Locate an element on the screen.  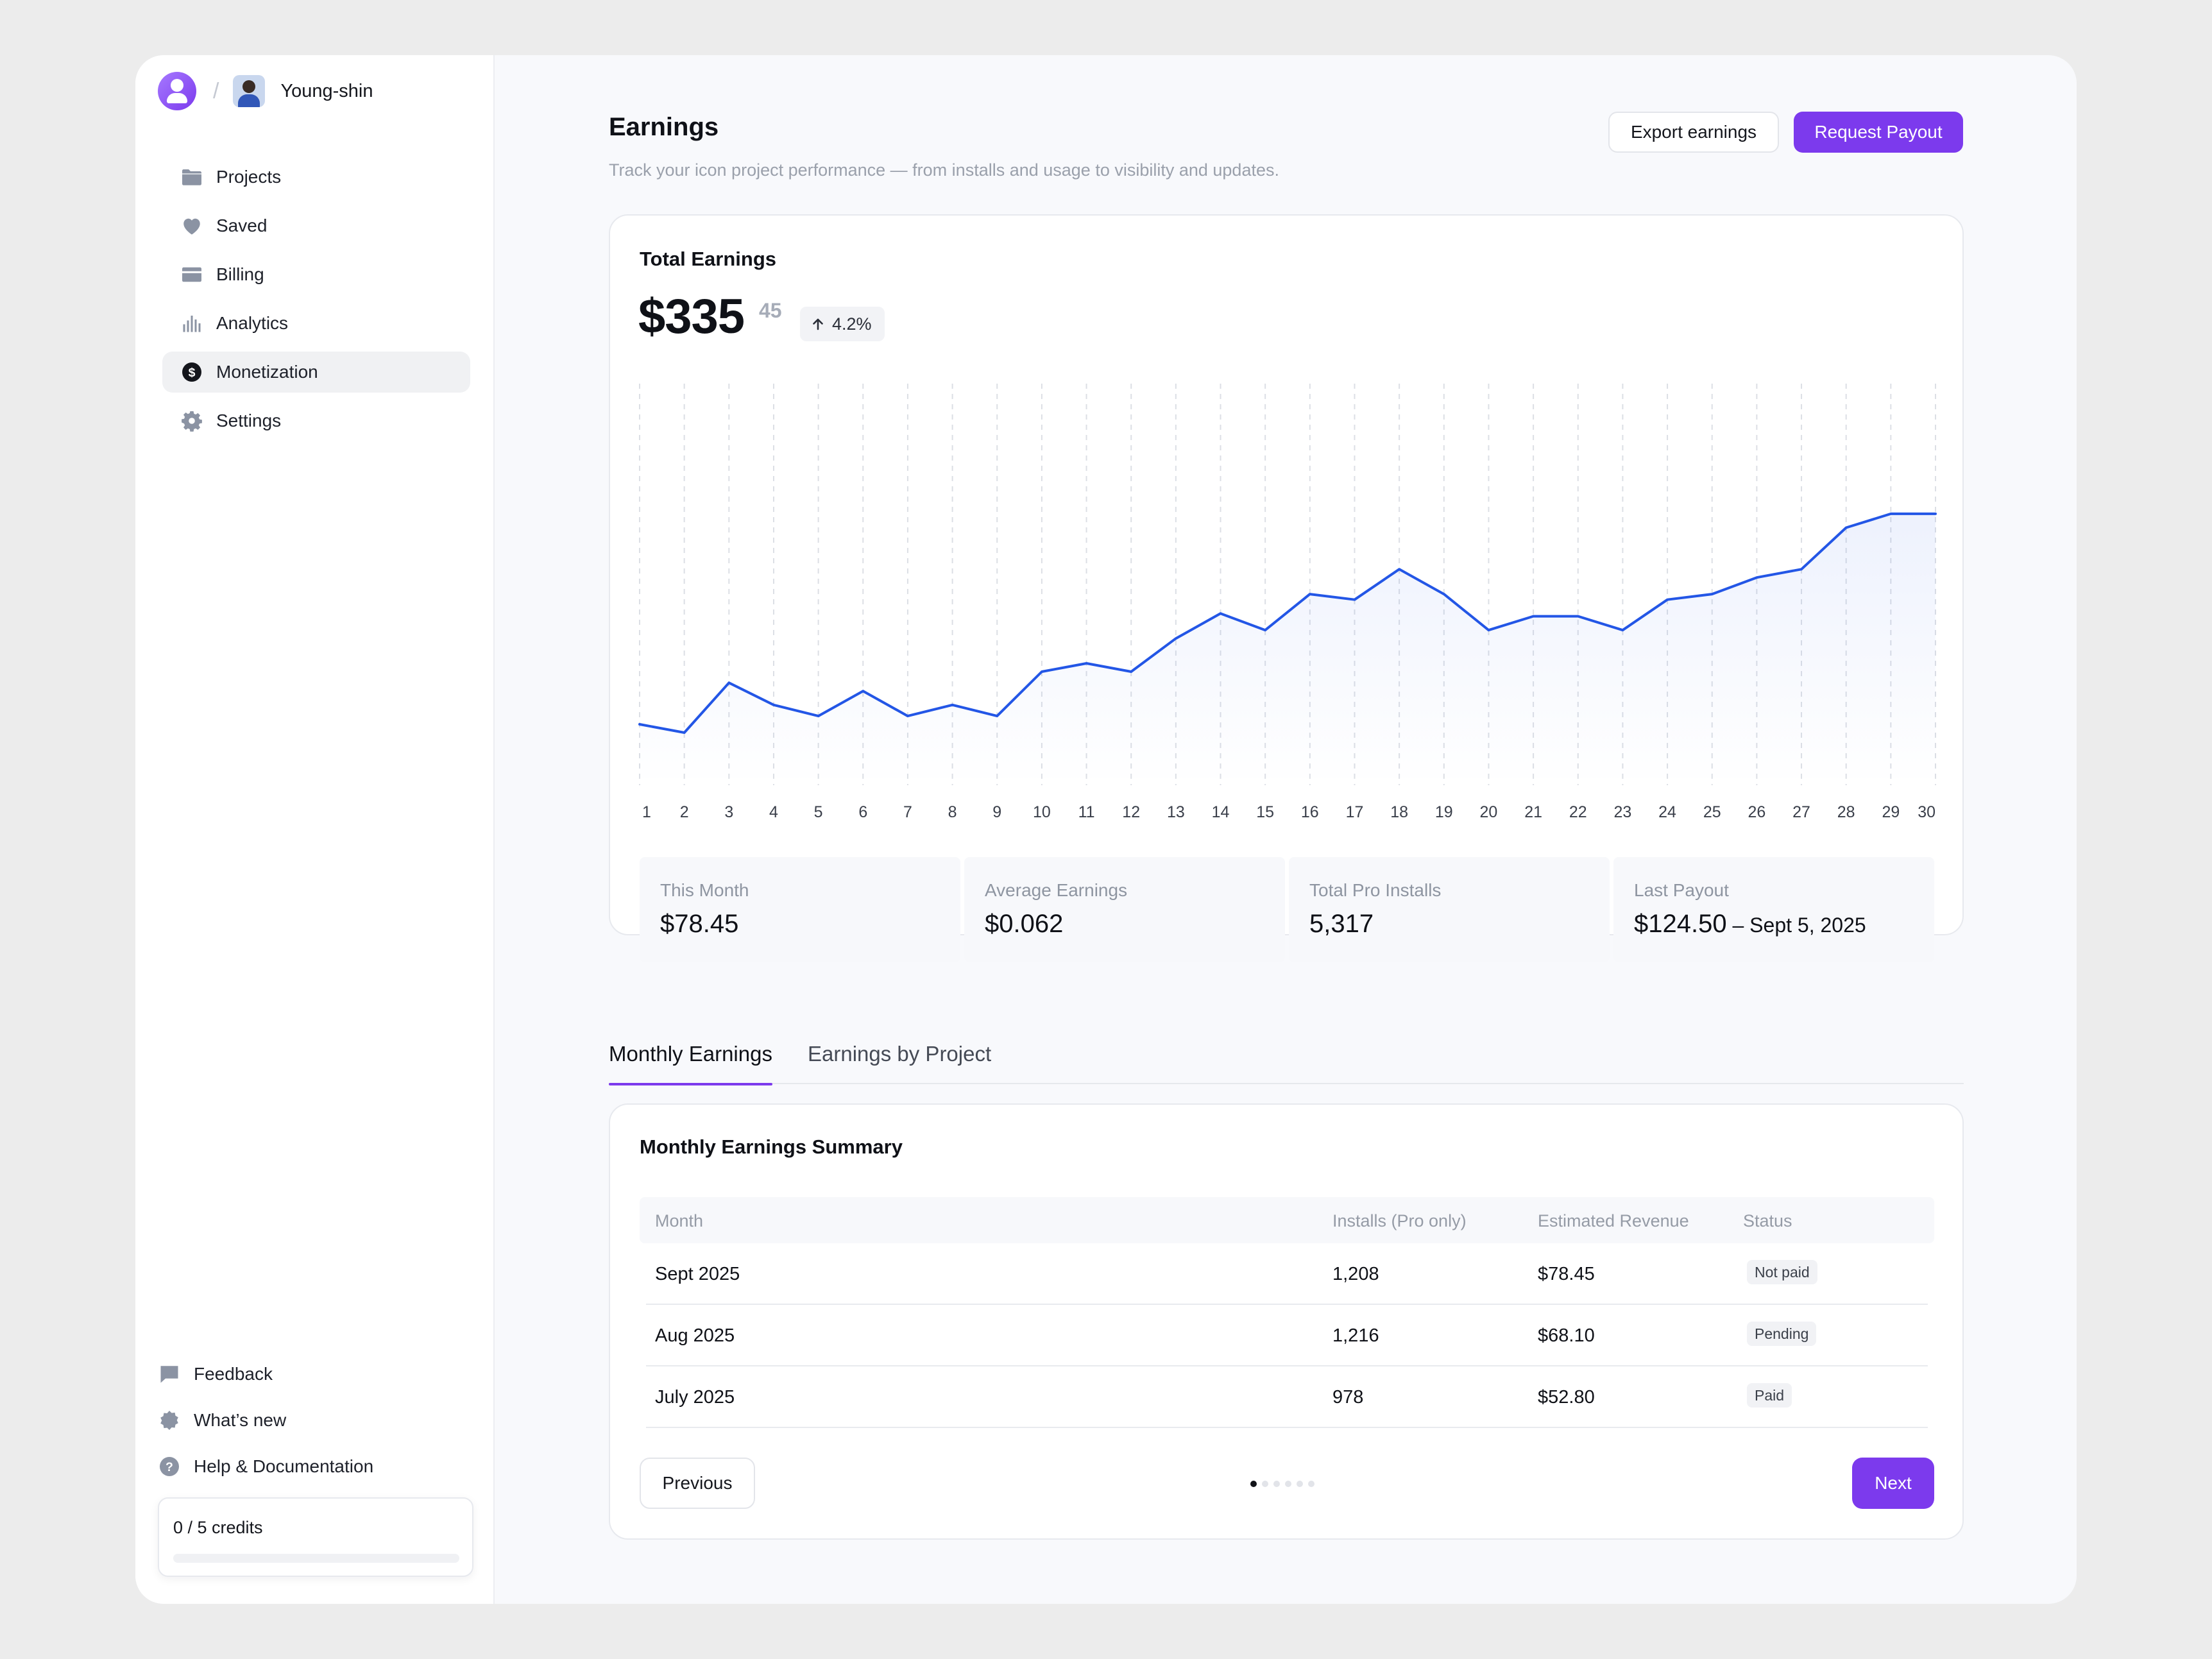
tab-monthly-earnings: Monthly Earnings is located at coordinates (690, 1062).